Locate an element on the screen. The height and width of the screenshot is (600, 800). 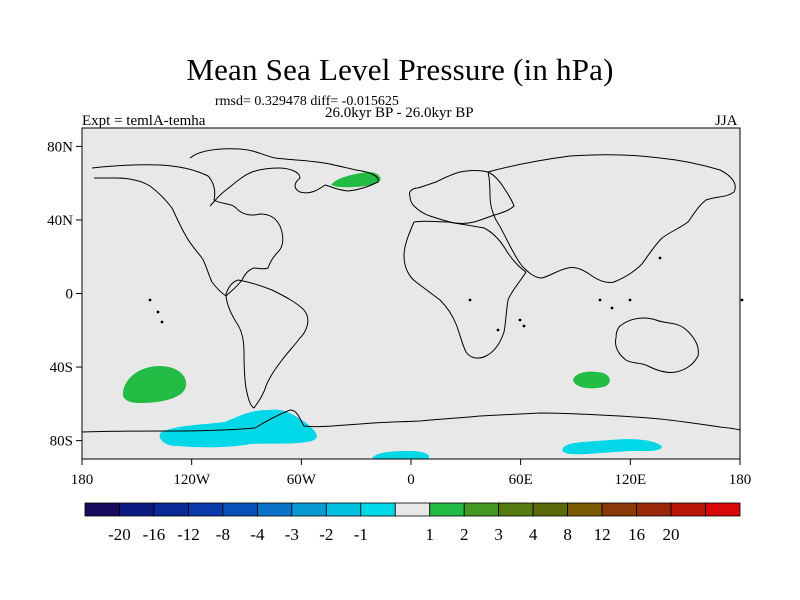
anomaly-weddell-negative is located at coordinates (401, 455).